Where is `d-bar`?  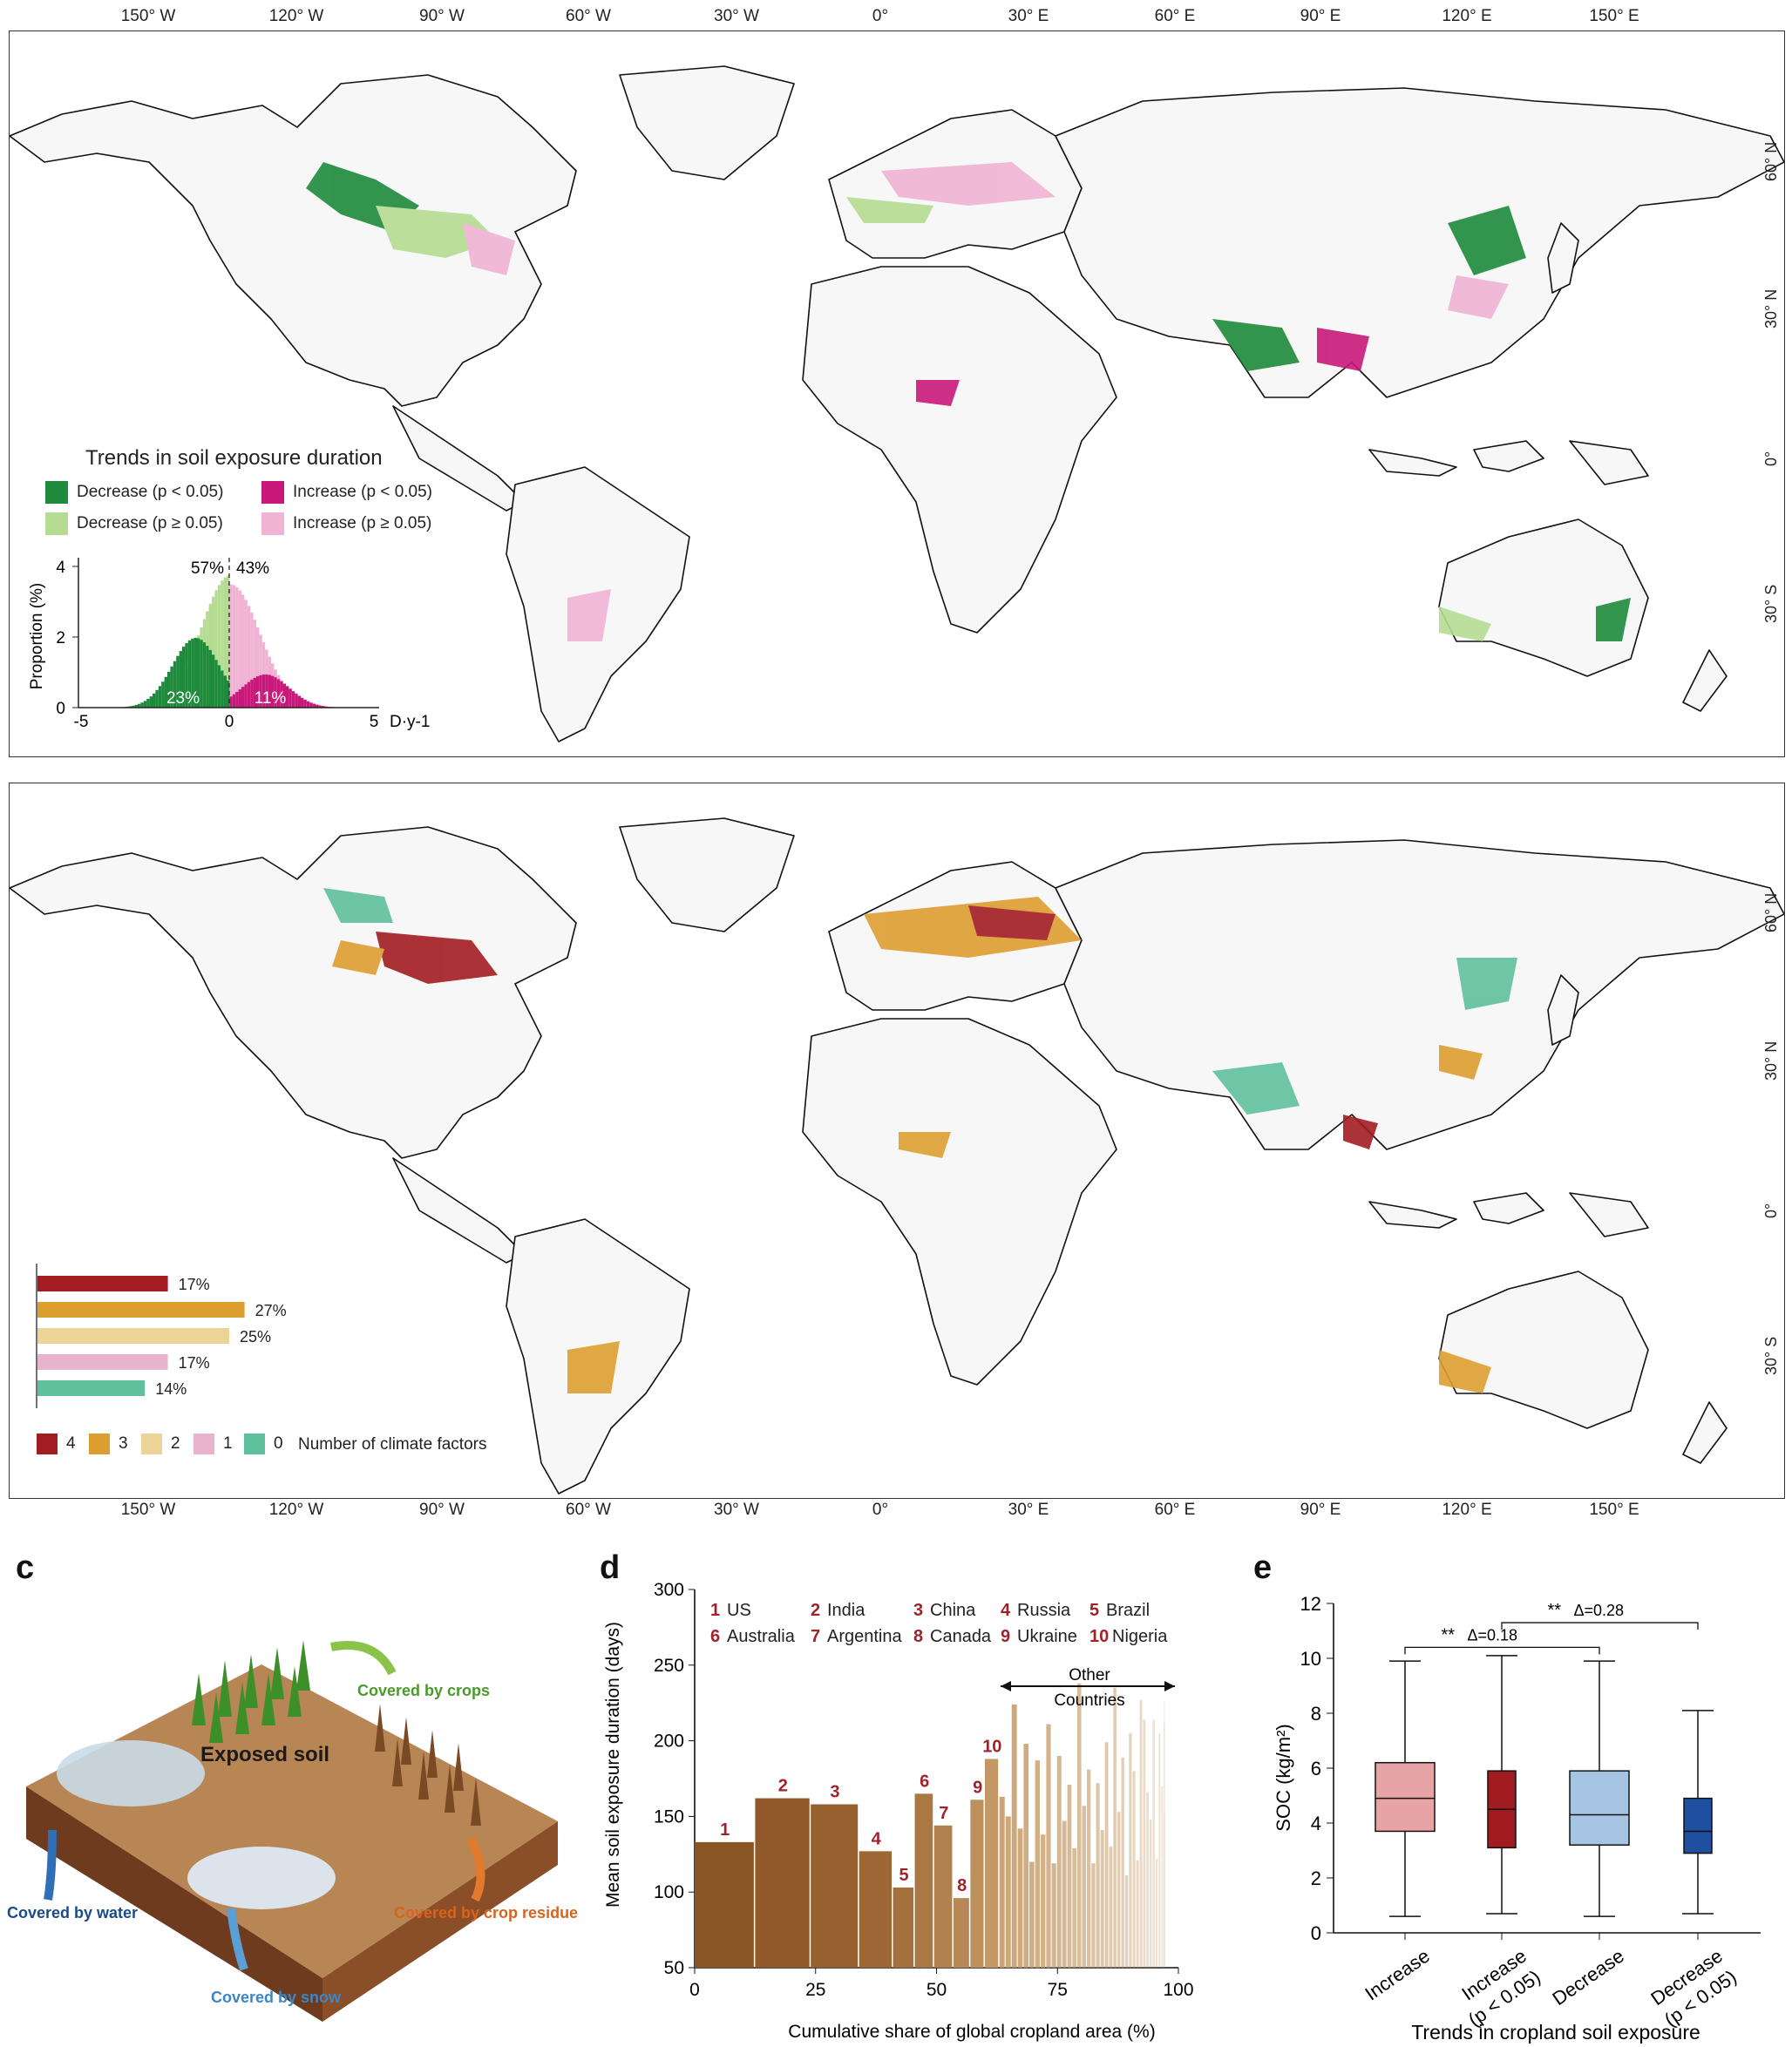
d-bar is located at coordinates (876, 1910).